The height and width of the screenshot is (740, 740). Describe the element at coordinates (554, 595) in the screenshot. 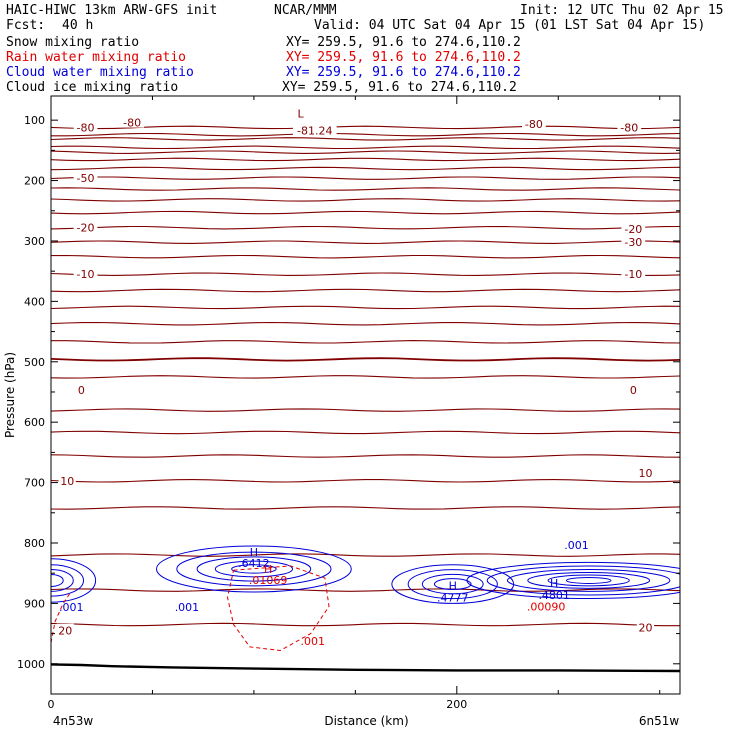

I see `cloud-water-max-value: .4801` at that location.